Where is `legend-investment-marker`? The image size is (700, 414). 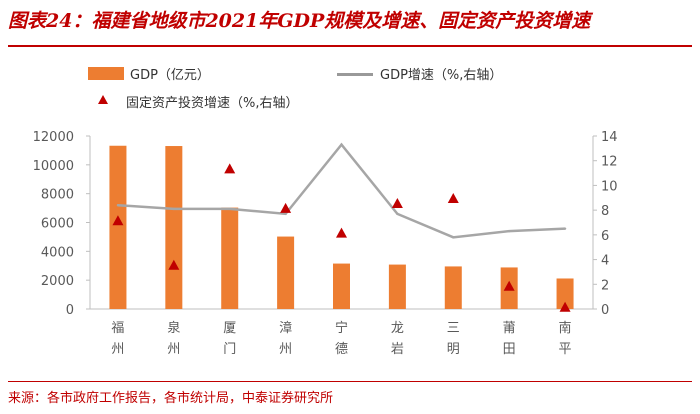
legend-investment-marker is located at coordinates (103, 99).